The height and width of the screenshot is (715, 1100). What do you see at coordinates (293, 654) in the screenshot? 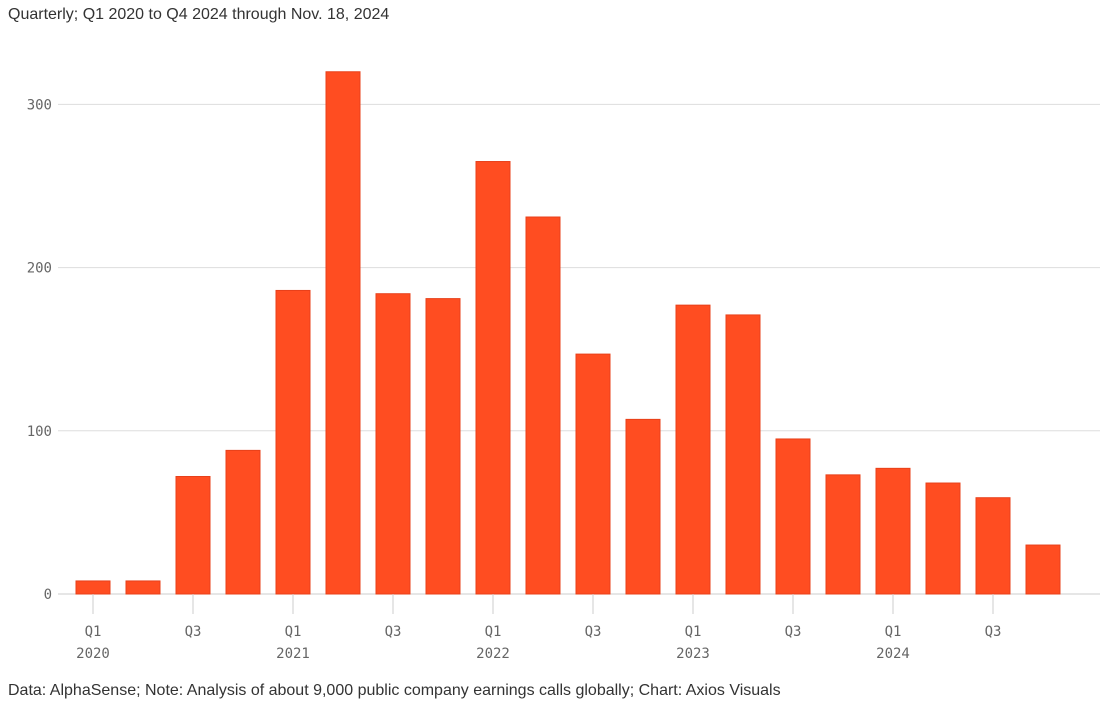
I see `x-tick-year-label: 2021` at bounding box center [293, 654].